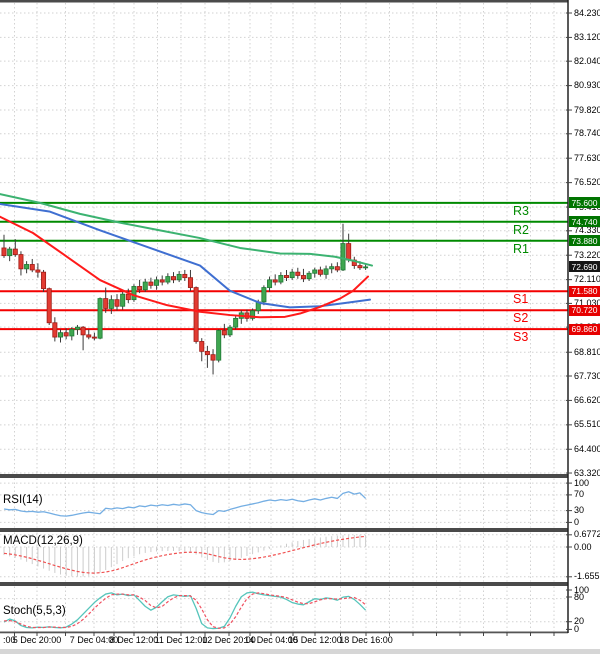 Image resolution: width=600 pixels, height=654 pixels. I want to click on stoch-d-line, so click(184, 610).